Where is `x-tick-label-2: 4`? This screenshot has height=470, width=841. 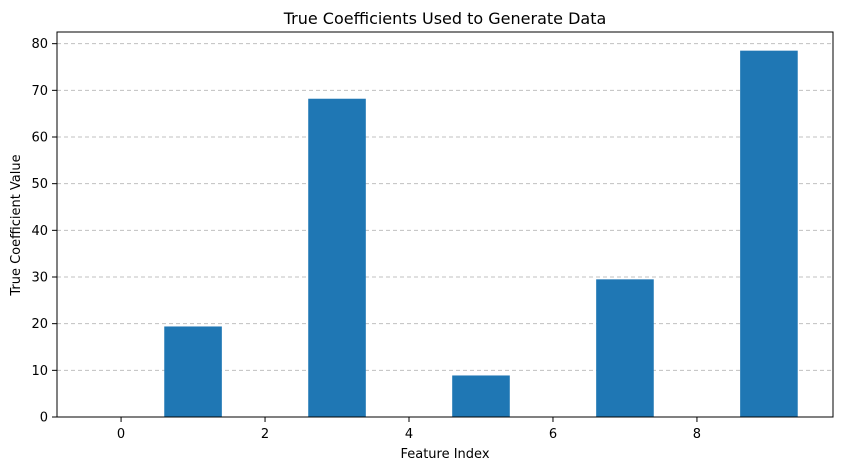
x-tick-label-2: 4 is located at coordinates (409, 434).